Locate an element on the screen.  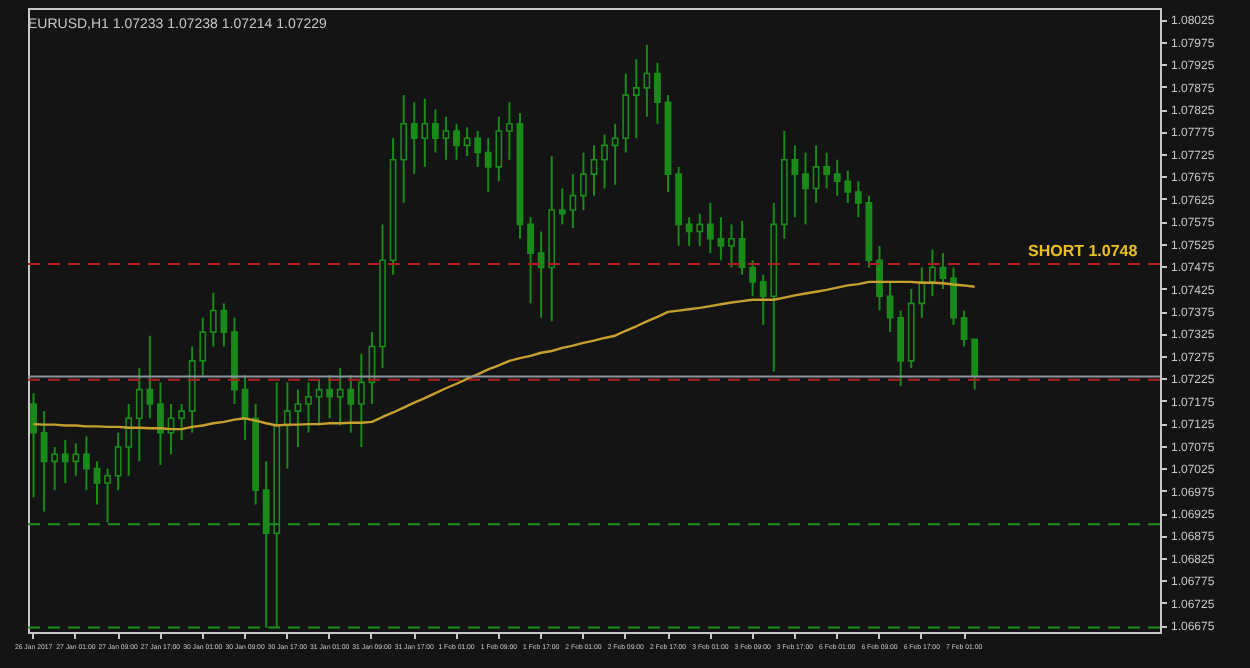
ref-line-label: SHORT 1.0748 is located at coordinates (1083, 250).